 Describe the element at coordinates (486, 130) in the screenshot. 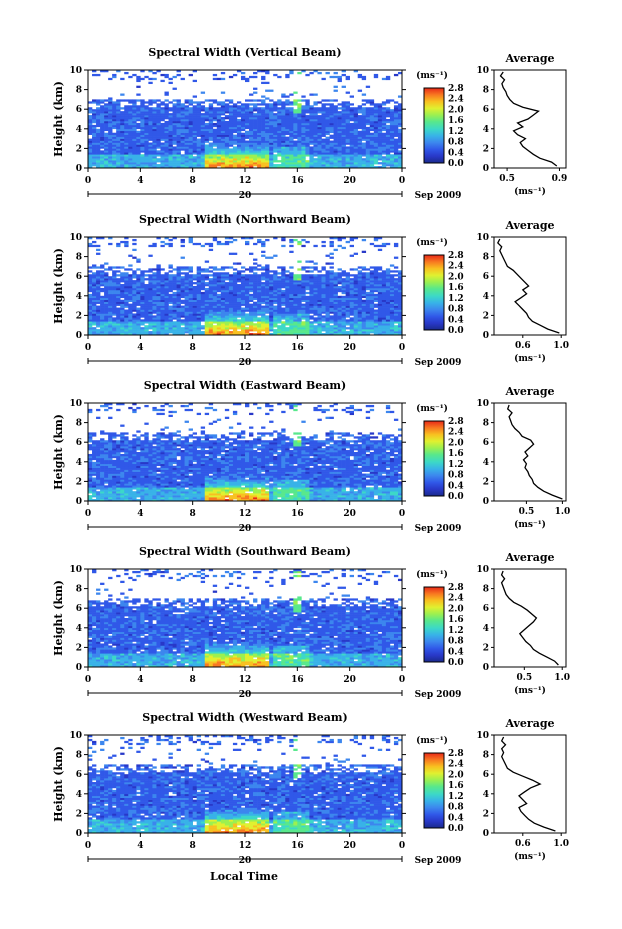

I see `average-y-tick-label: 4` at that location.